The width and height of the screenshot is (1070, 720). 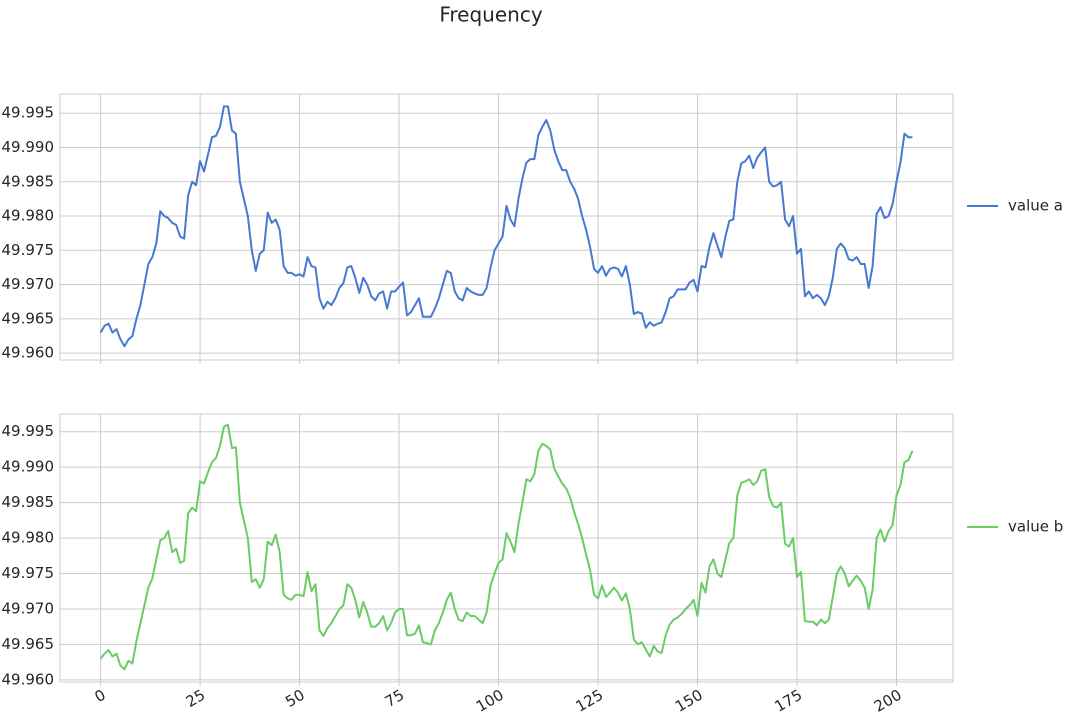 What do you see at coordinates (490, 701) in the screenshot?
I see `x-tick-label: 100` at bounding box center [490, 701].